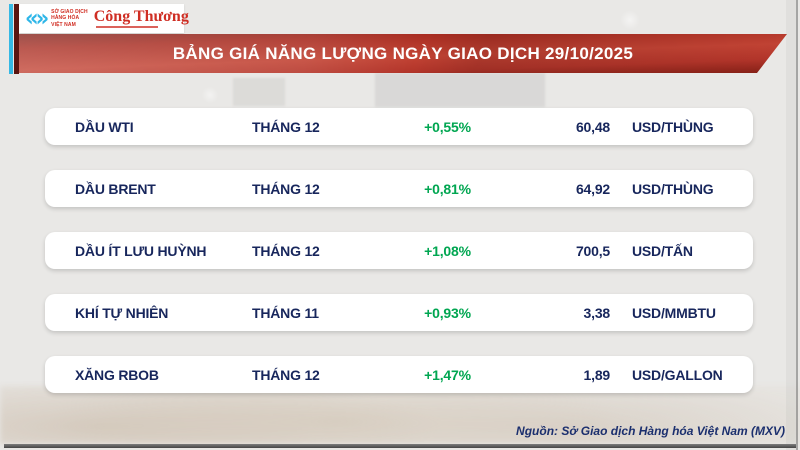  What do you see at coordinates (447, 188) in the screenshot?
I see `percent-change: +0,81%` at bounding box center [447, 188].